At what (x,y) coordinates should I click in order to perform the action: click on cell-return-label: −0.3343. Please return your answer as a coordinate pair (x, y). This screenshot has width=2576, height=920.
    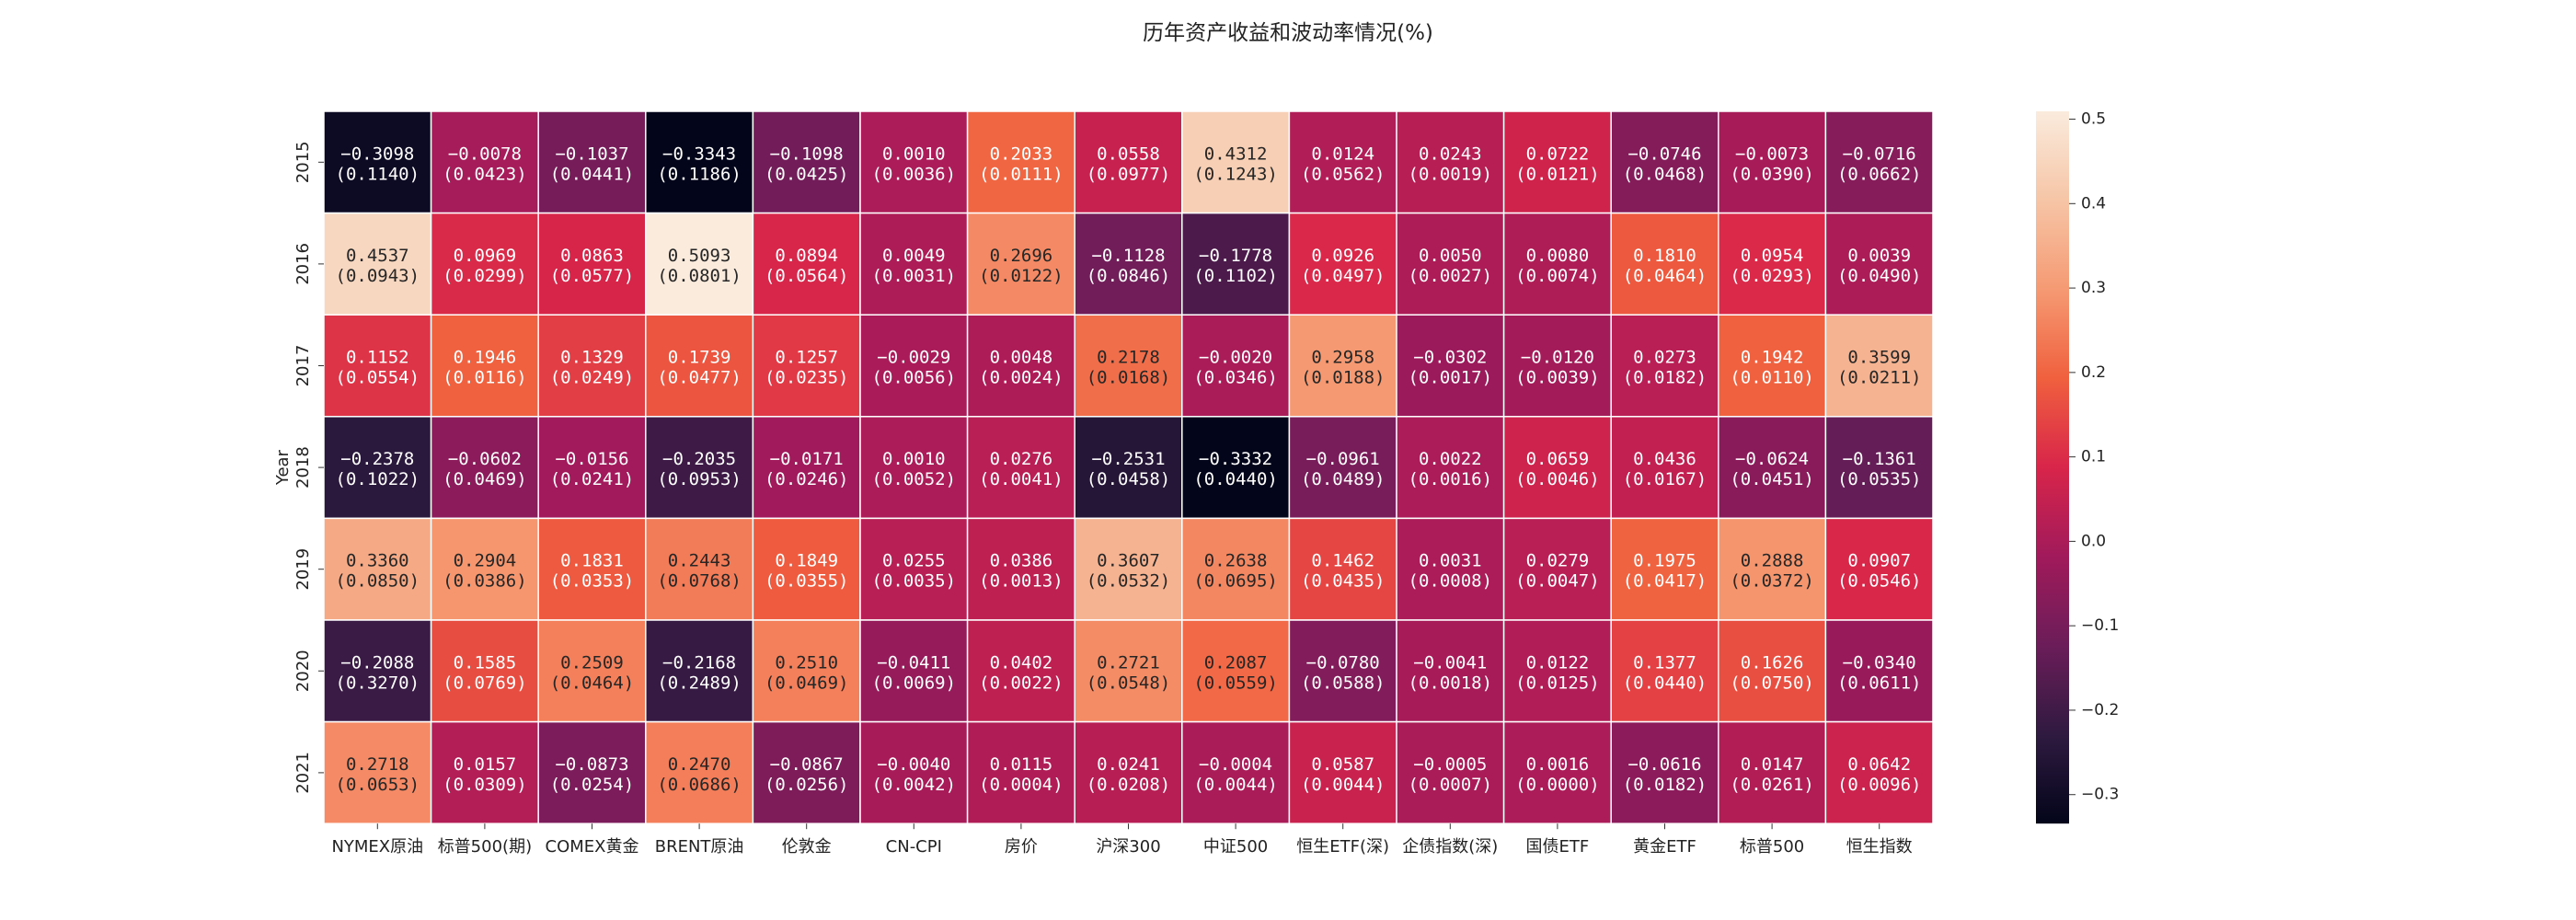
    Looking at the image, I should click on (699, 154).